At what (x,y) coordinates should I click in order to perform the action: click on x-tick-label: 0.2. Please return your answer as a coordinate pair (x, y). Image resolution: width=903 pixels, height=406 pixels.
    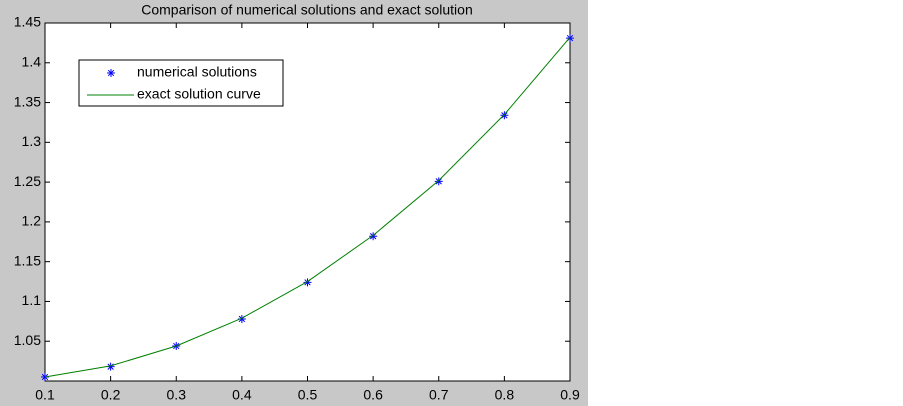
    Looking at the image, I should click on (111, 395).